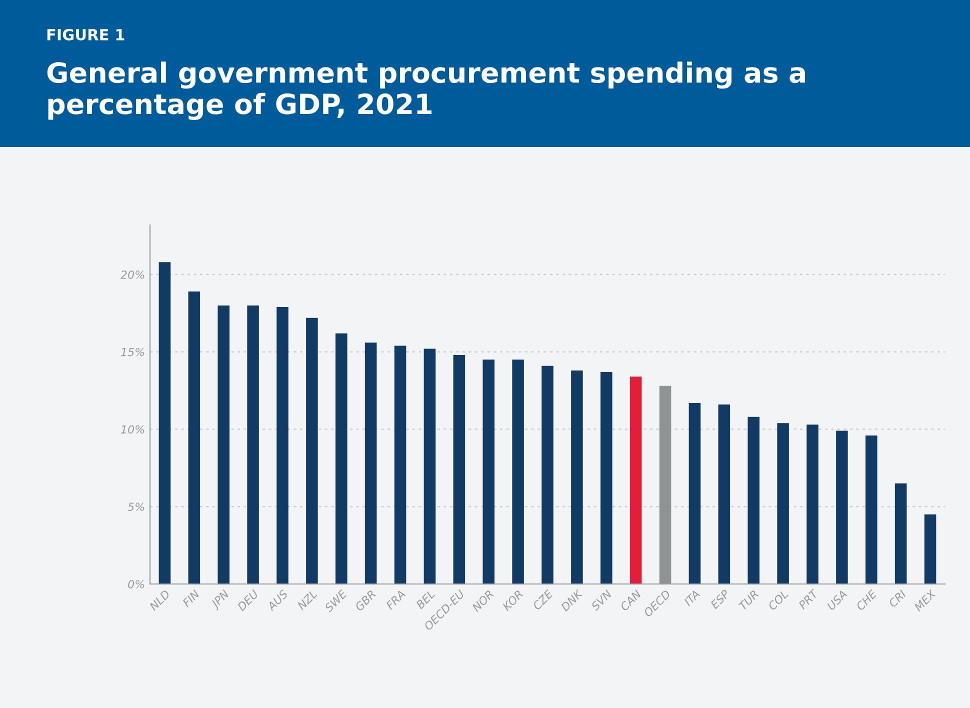  What do you see at coordinates (778, 600) in the screenshot?
I see `x-tick-label: COL` at bounding box center [778, 600].